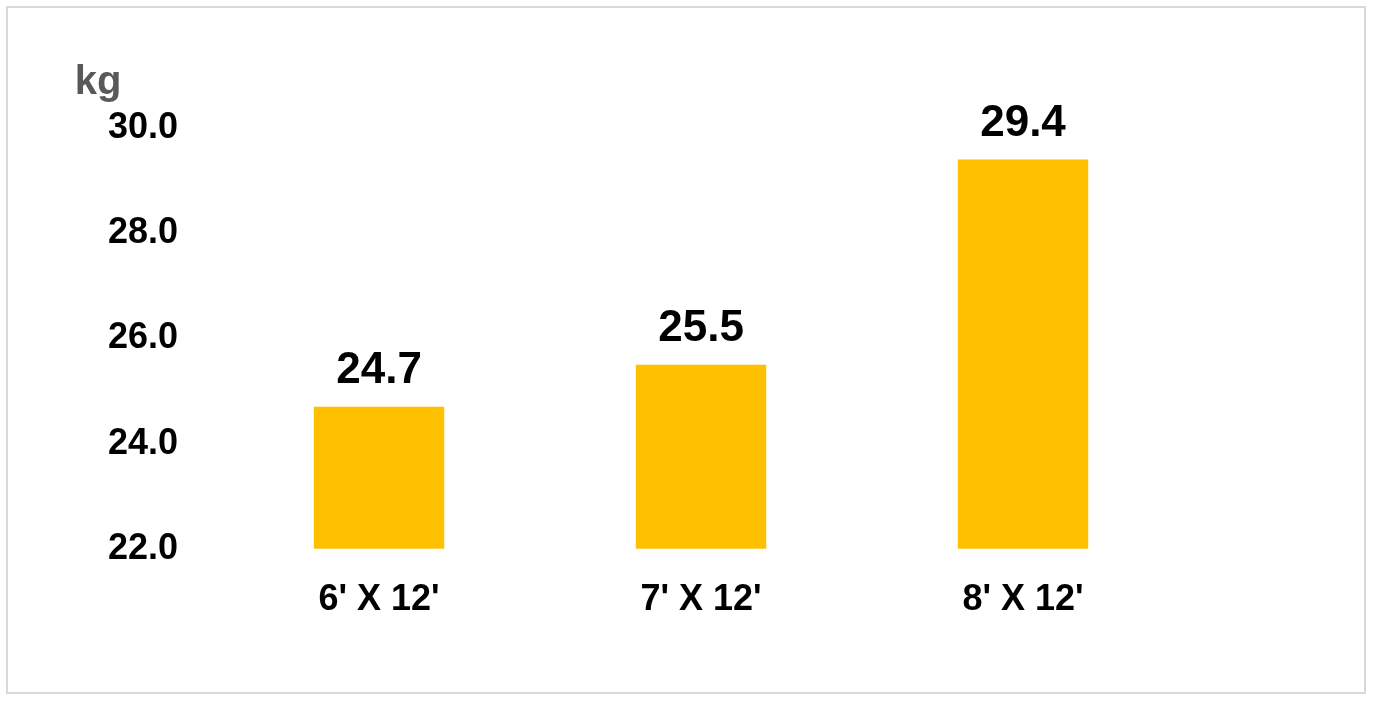 The width and height of the screenshot is (1375, 705). I want to click on data-label: 29.4, so click(1023, 120).